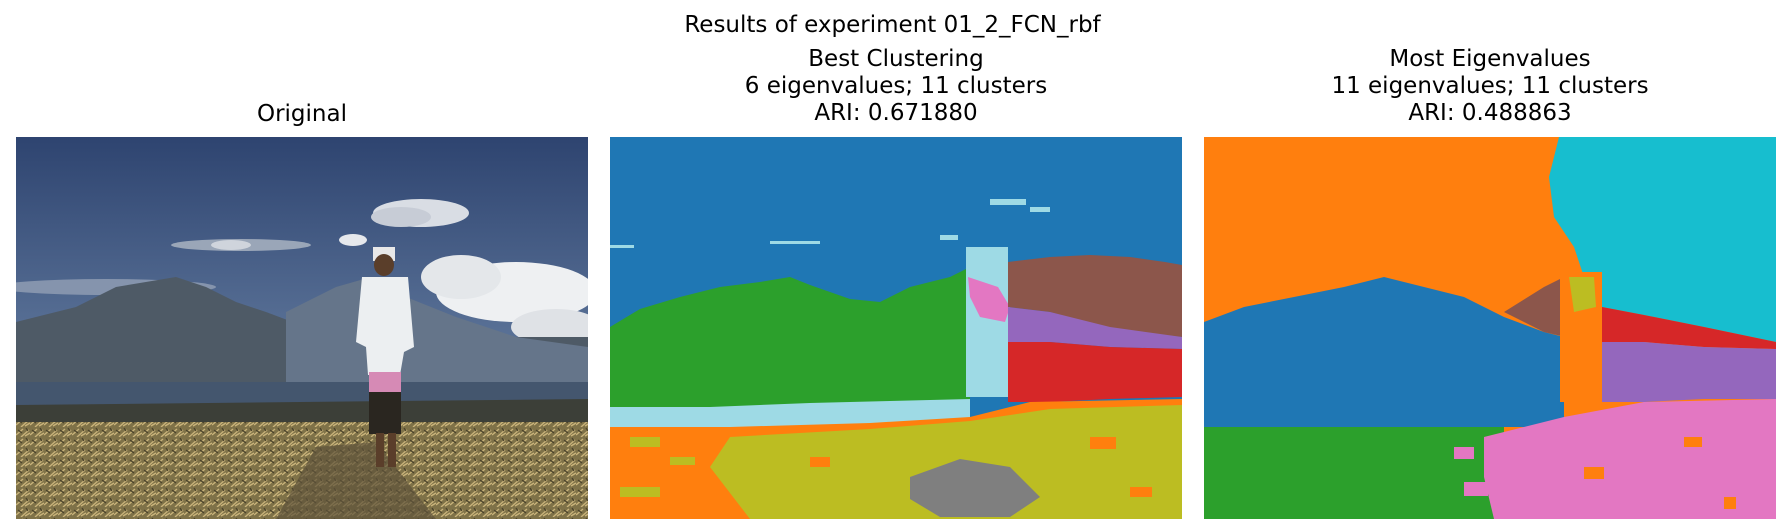 The width and height of the screenshot is (1785, 532). Describe the element at coordinates (1582, 294) in the screenshot. I see `segment-olive-head` at that location.